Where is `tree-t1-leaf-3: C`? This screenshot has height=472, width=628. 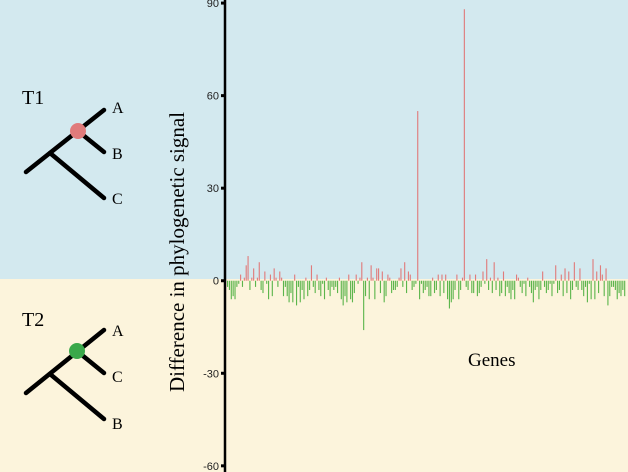
tree-t1-leaf-3: C is located at coordinates (117, 199).